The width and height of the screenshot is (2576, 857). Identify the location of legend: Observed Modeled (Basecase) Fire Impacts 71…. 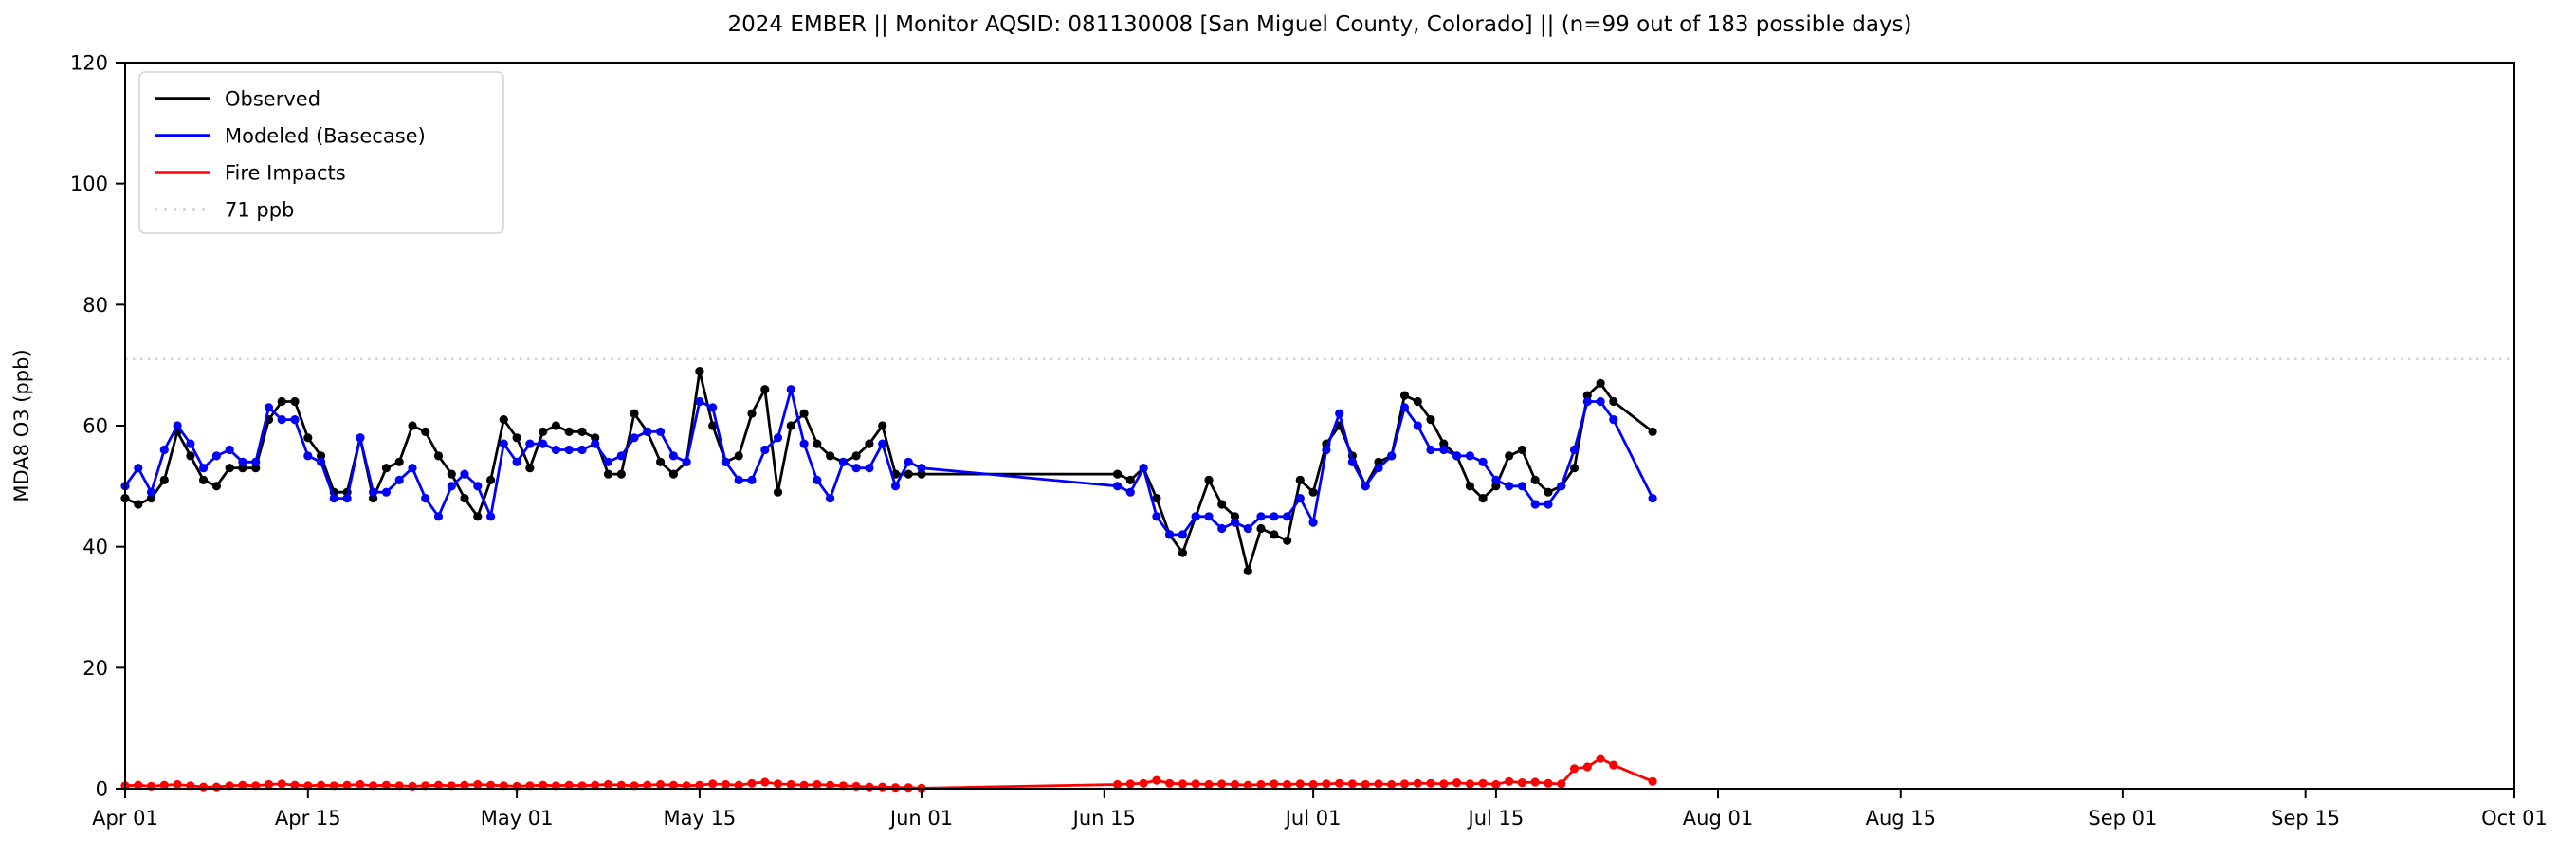
(321, 152).